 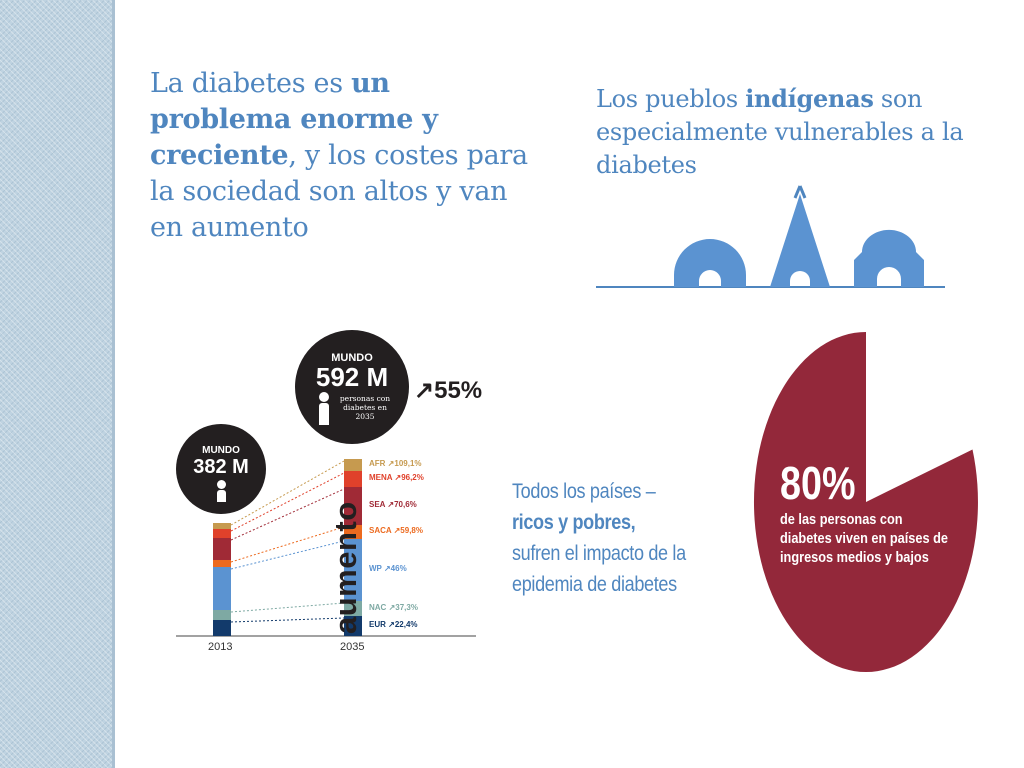 What do you see at coordinates (352, 647) in the screenshot?
I see `year-2035: 2035` at bounding box center [352, 647].